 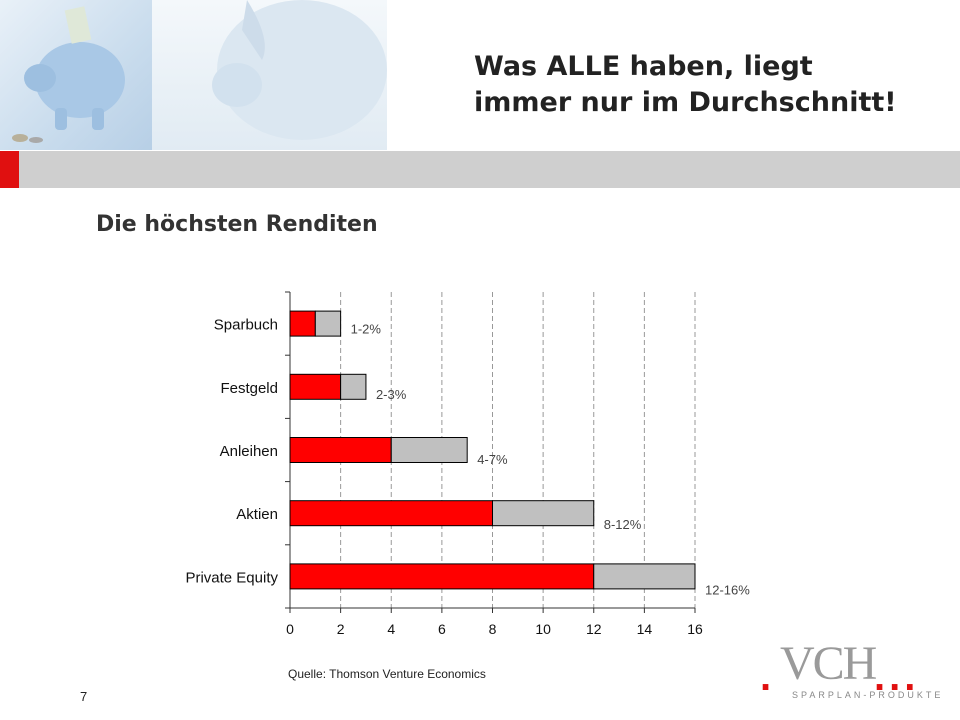 What do you see at coordinates (237, 224) in the screenshot?
I see `section-subtitle: Die höchsten Renditen` at bounding box center [237, 224].